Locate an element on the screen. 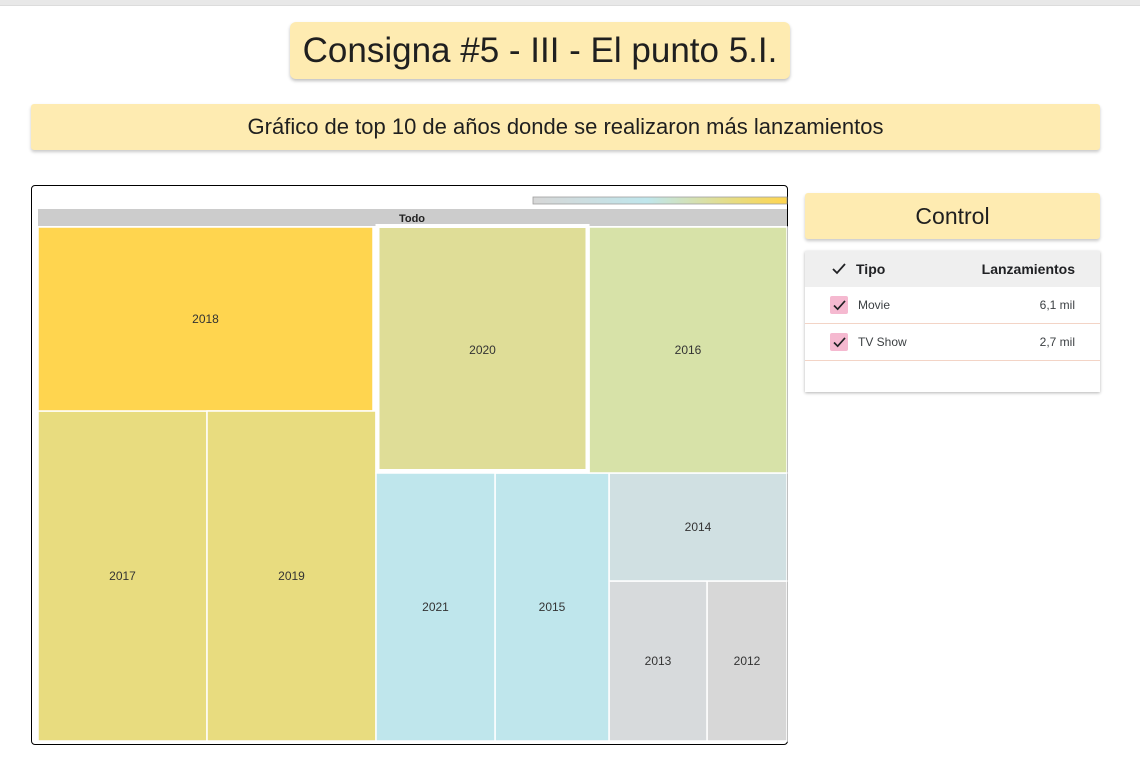 The height and width of the screenshot is (771, 1140). treemap-label-2017: 2017 is located at coordinates (122, 576).